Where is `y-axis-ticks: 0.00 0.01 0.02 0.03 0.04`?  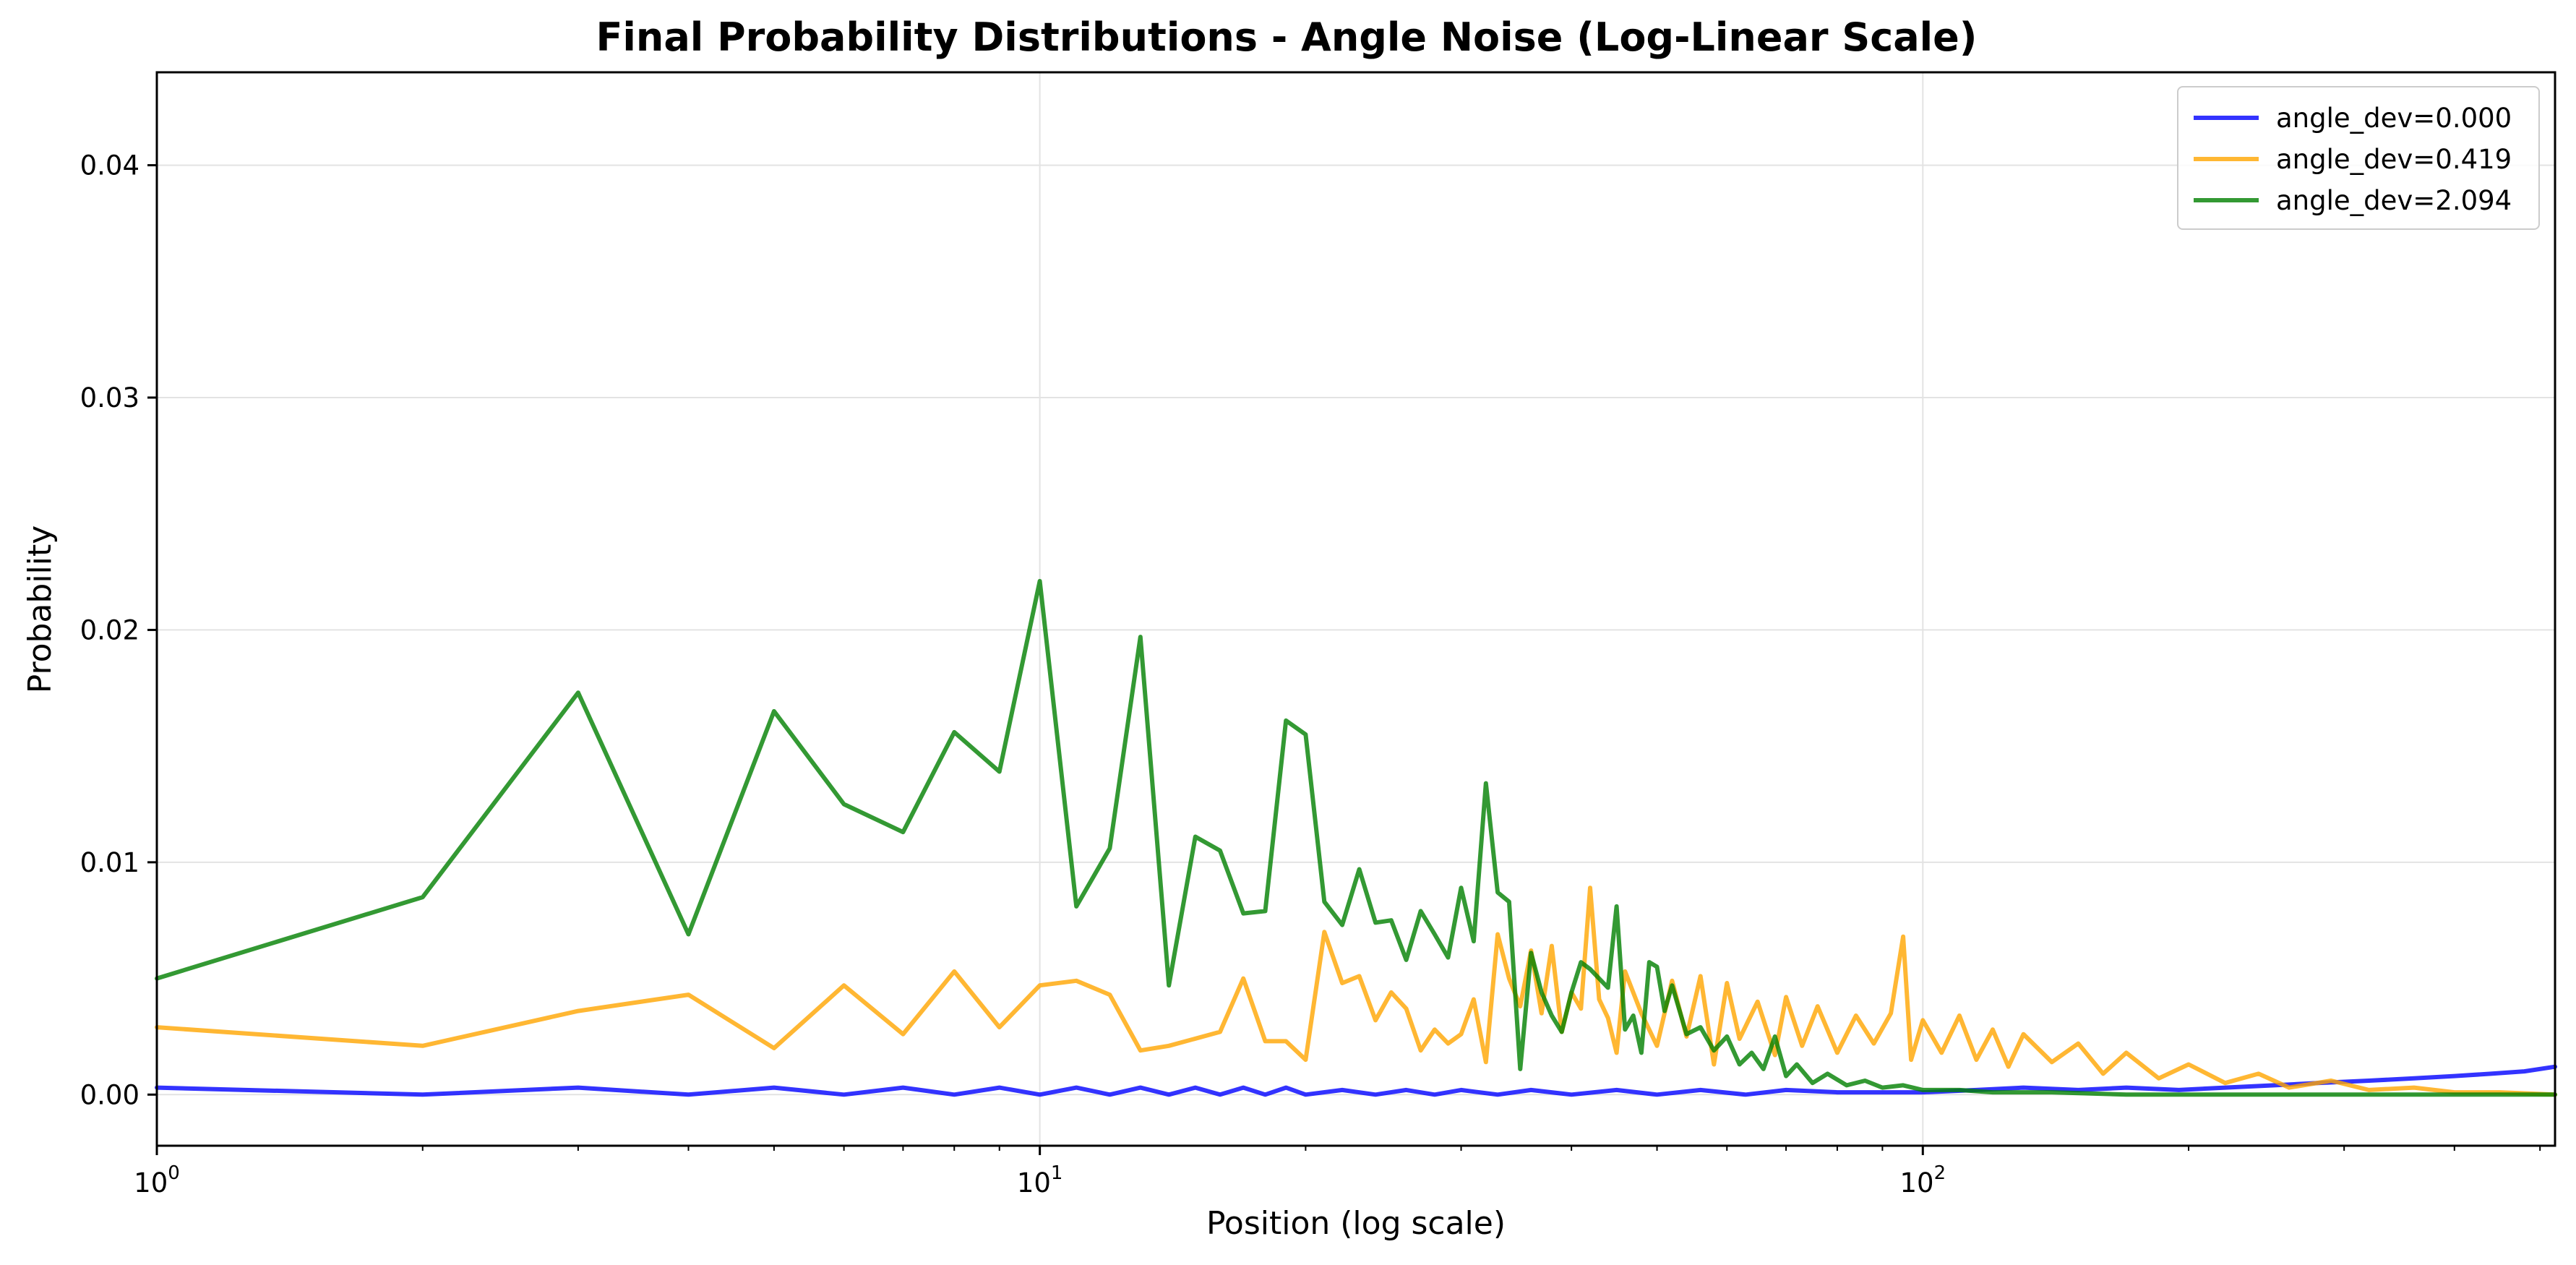
y-axis-ticks: 0.00 0.01 0.02 0.03 0.04 is located at coordinates (119, 630).